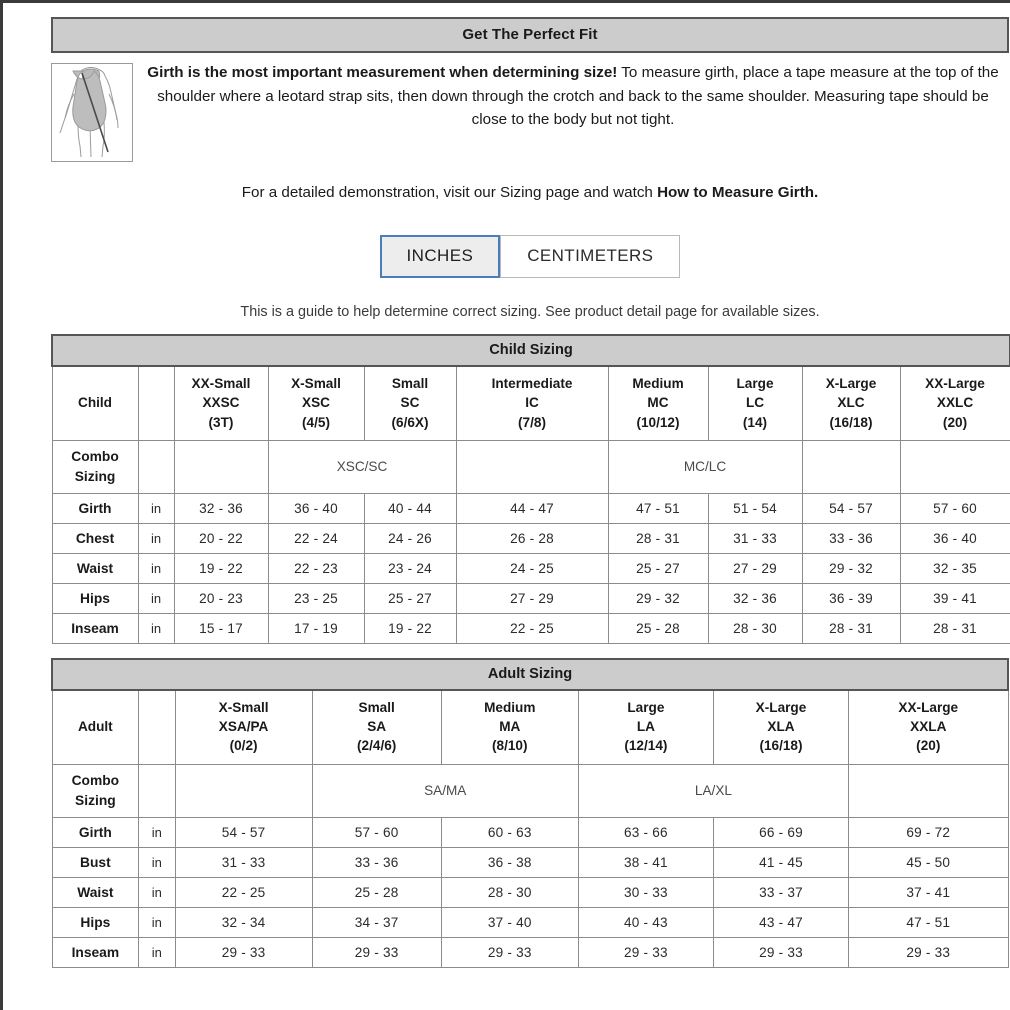  I want to click on measurement-value: 25 - 28, so click(658, 628).